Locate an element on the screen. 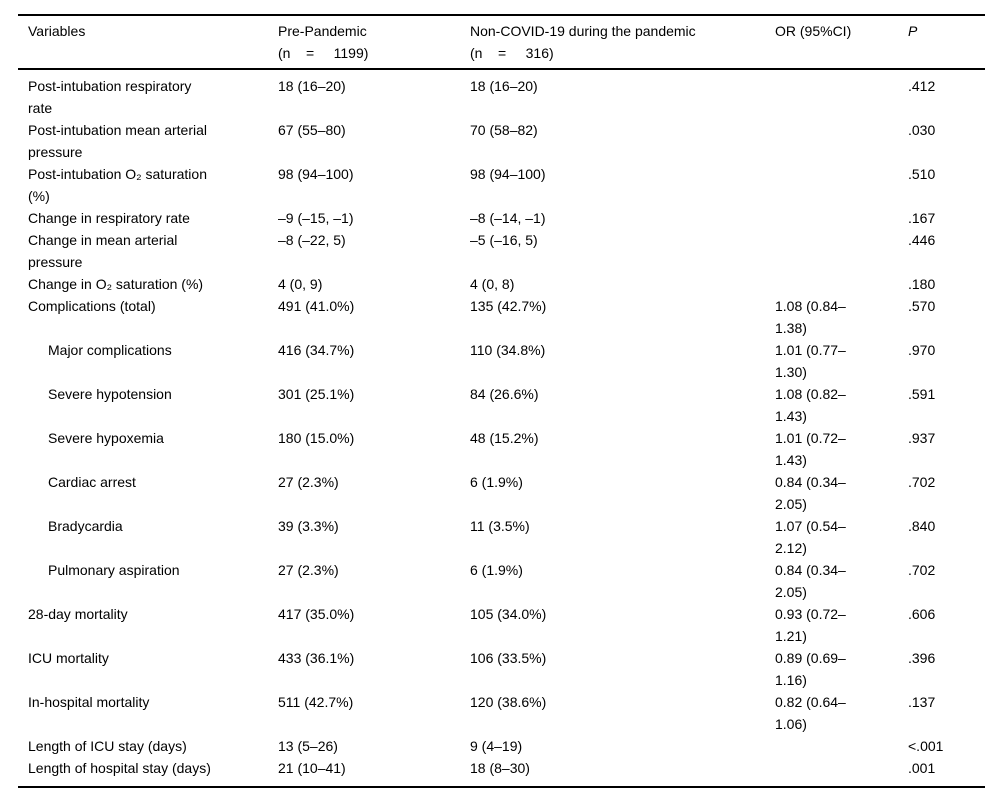 Image resolution: width=1000 pixels, height=799 pixels. variable-cell: Change in respiratory rate is located at coordinates (109, 218).